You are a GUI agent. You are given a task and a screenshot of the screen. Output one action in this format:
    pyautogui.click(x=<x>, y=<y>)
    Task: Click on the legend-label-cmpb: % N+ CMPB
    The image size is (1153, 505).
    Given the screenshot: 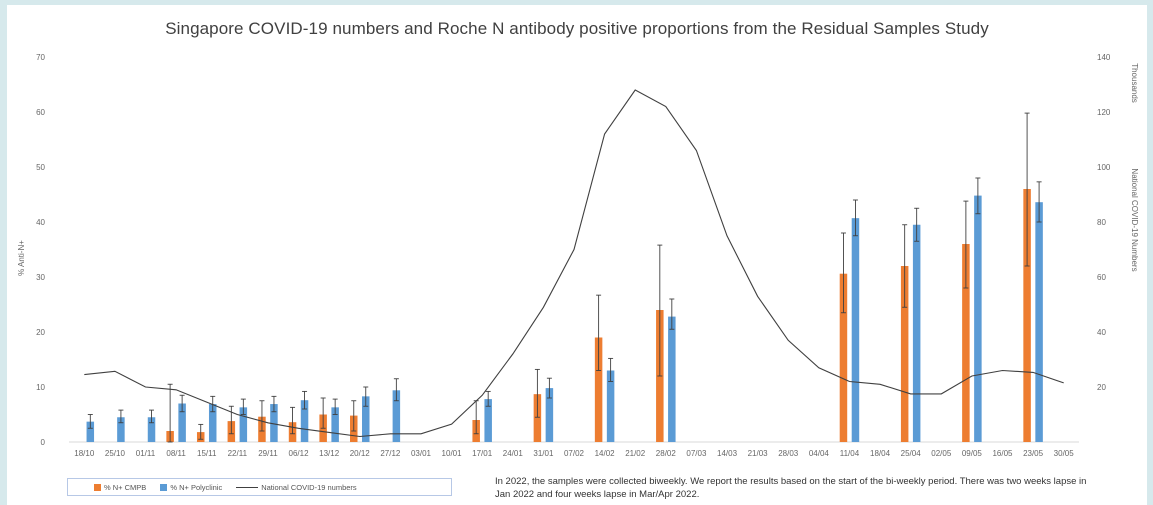 What is the action you would take?
    pyautogui.click(x=125, y=487)
    